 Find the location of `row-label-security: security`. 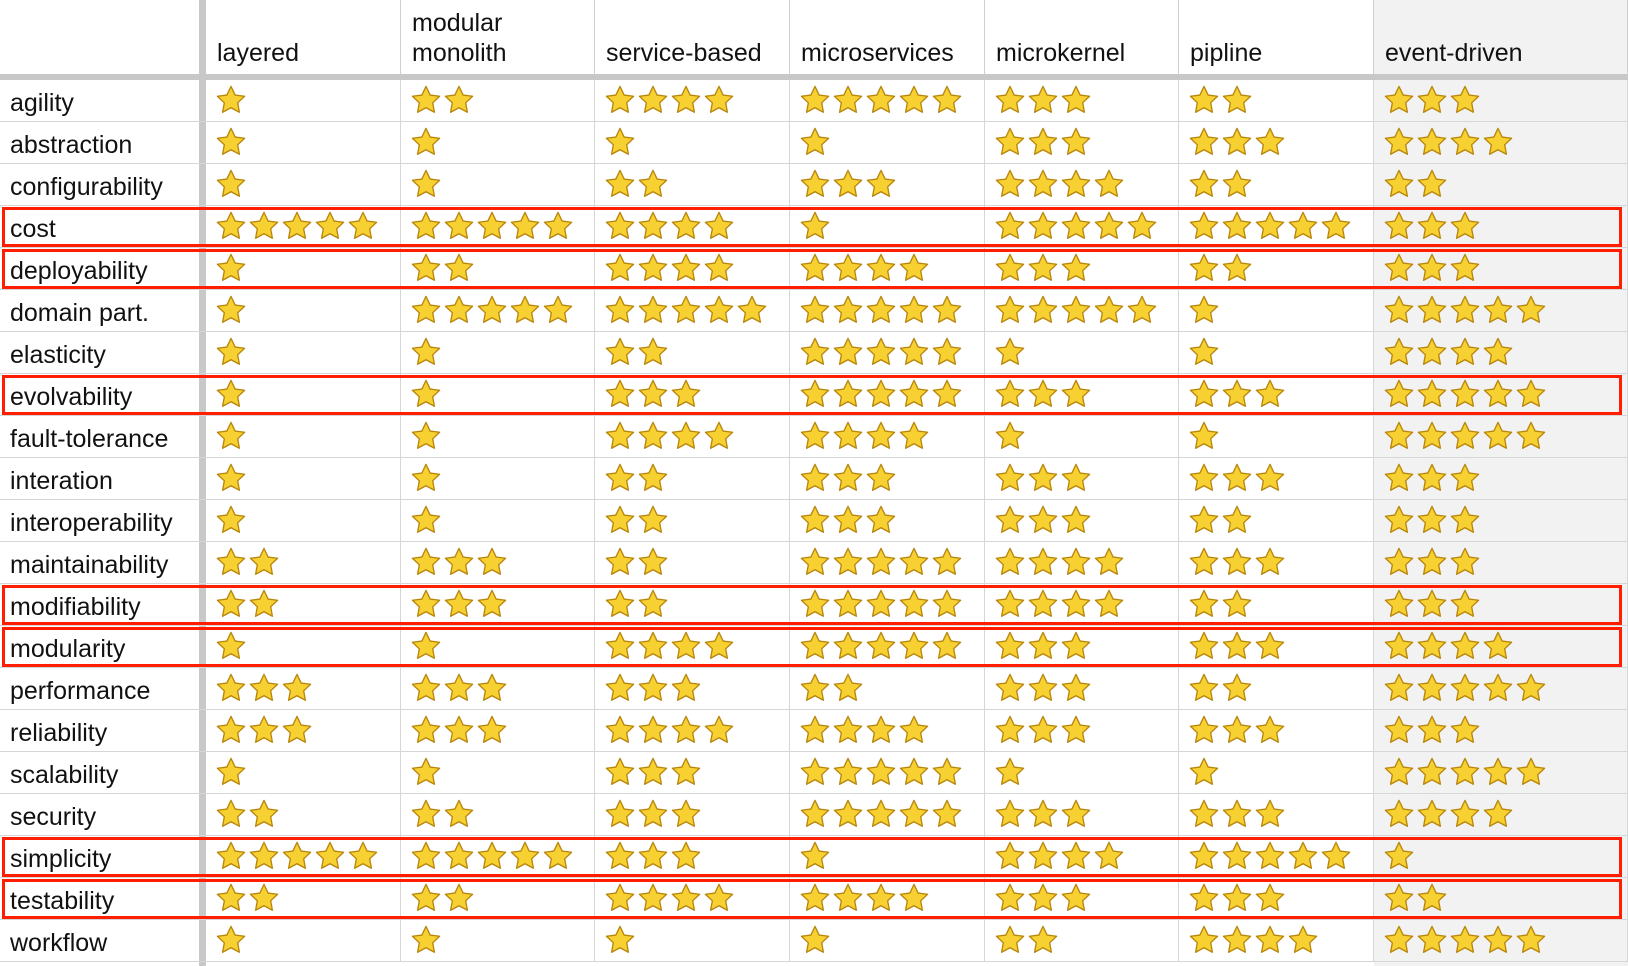

row-label-security: security is located at coordinates (53, 817).